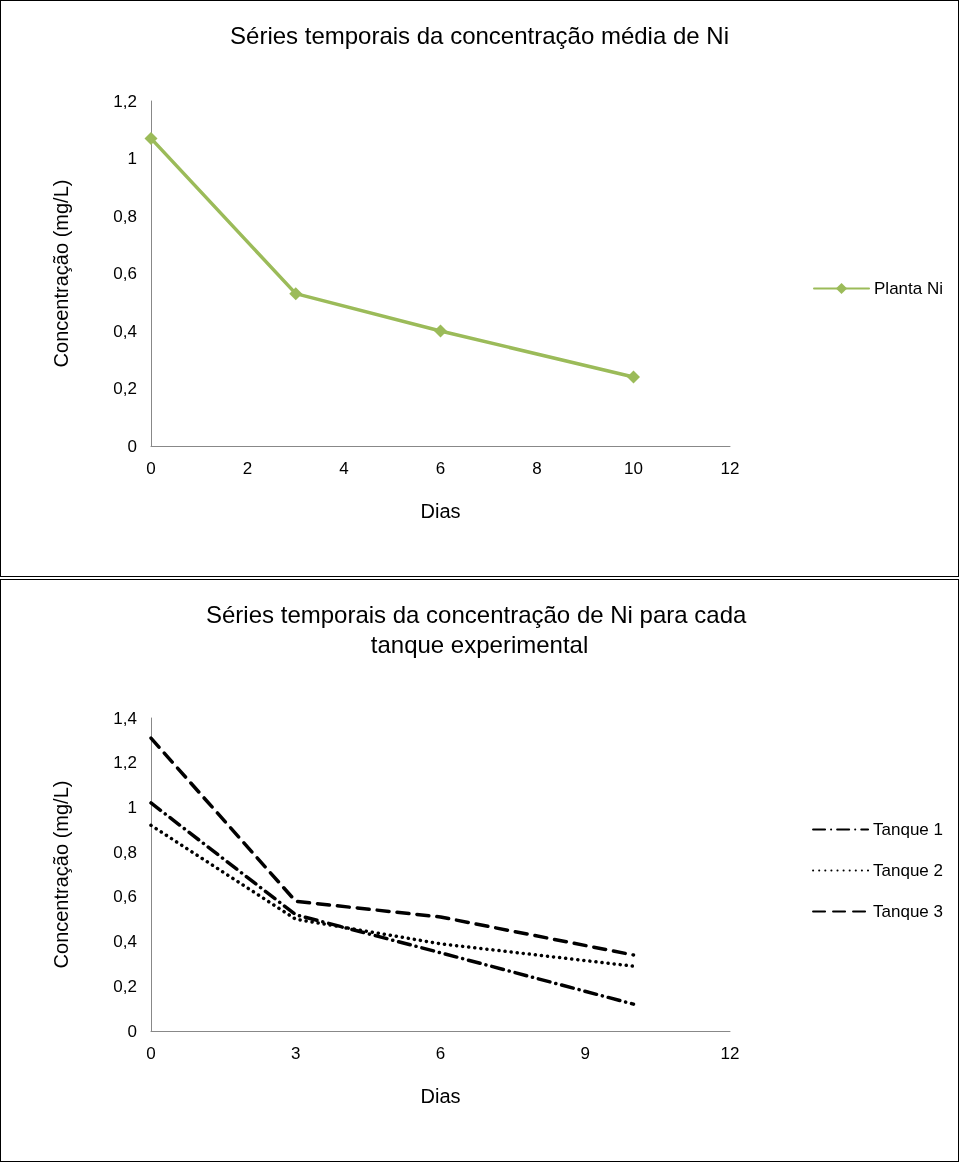  What do you see at coordinates (125, 718) in the screenshot?
I see `y-tick-label: 1,4` at bounding box center [125, 718].